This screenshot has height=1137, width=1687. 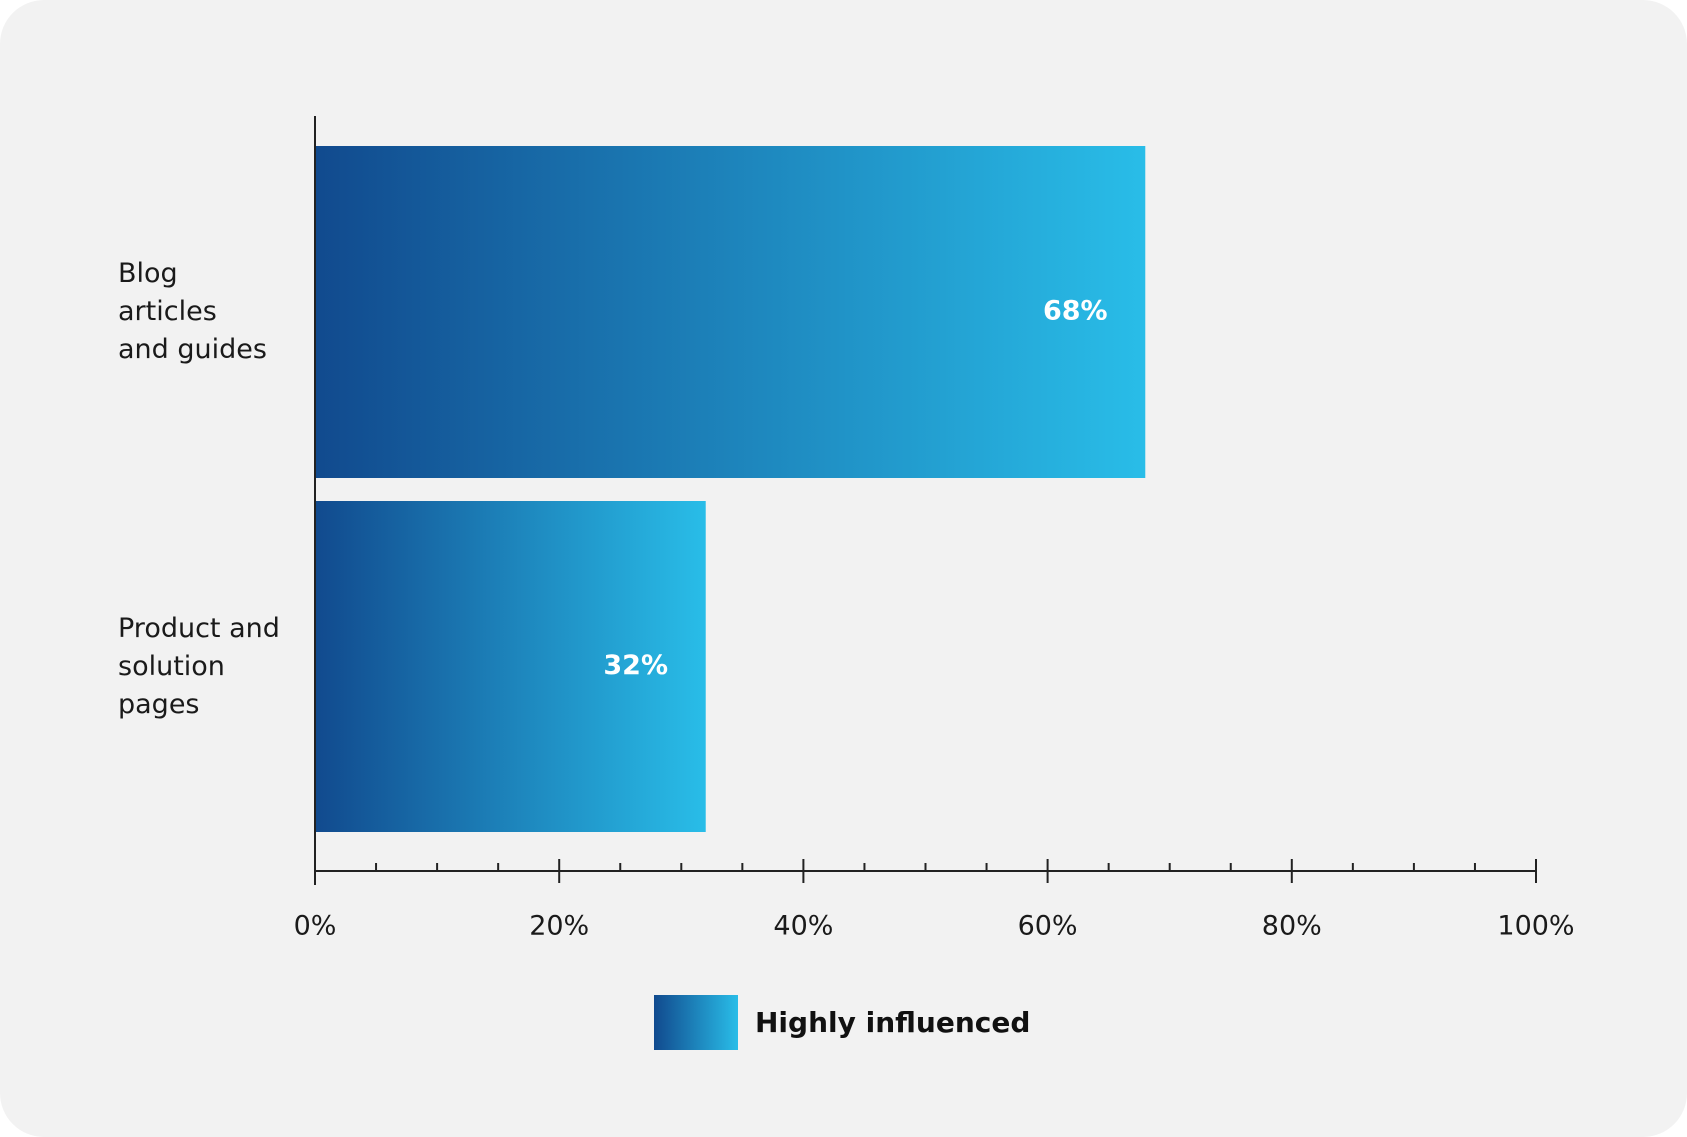 What do you see at coordinates (315, 926) in the screenshot?
I see `x-tick-label: 0%` at bounding box center [315, 926].